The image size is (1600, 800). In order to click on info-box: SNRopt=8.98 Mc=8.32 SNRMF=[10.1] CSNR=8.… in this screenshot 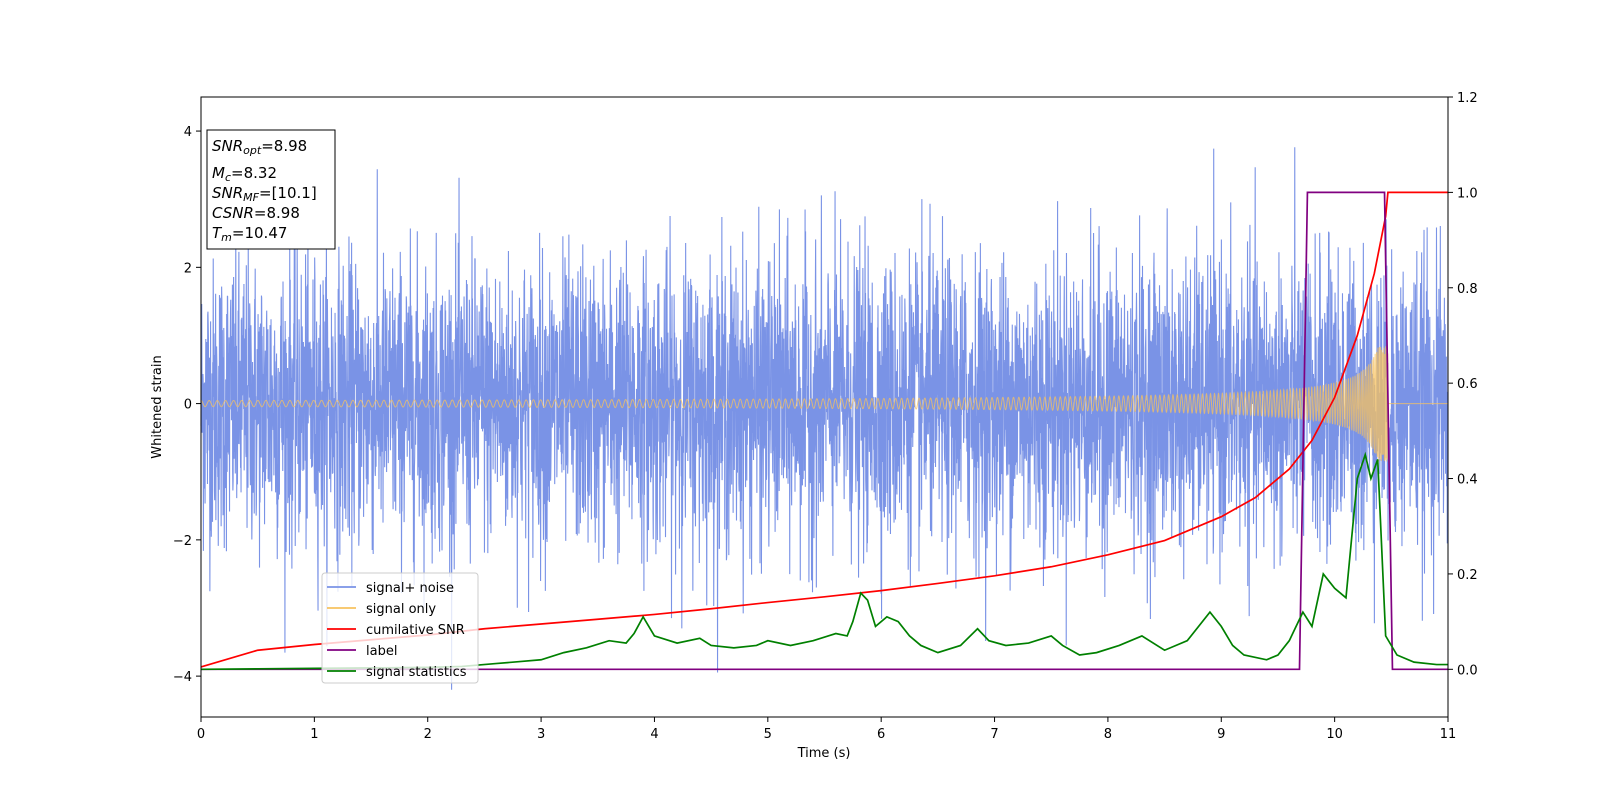, I will do `click(271, 189)`.